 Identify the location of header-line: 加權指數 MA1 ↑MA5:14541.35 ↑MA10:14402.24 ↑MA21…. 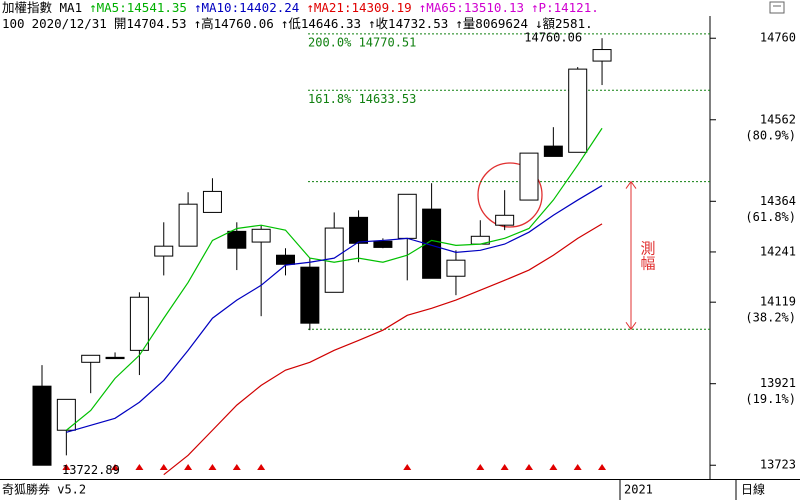
(387, 8).